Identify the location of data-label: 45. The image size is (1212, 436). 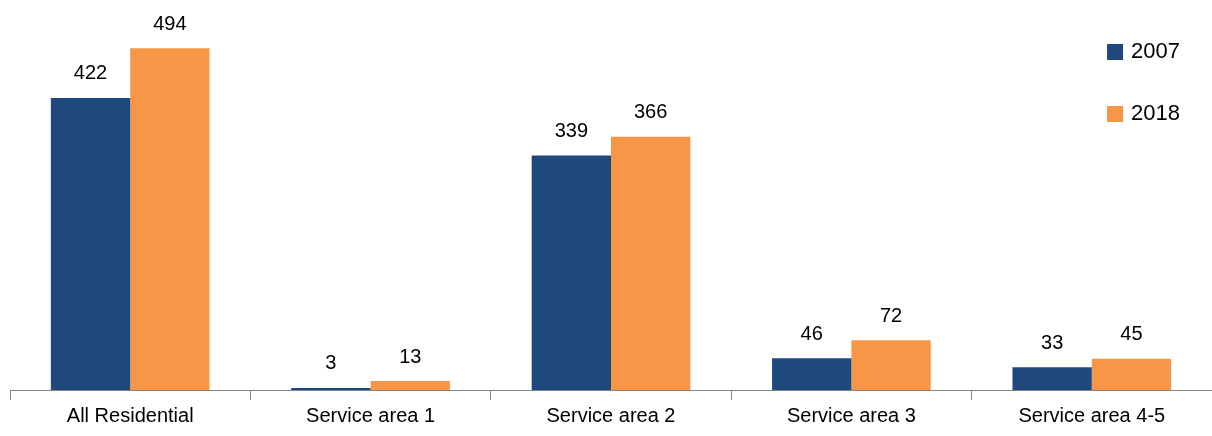
(1131, 333).